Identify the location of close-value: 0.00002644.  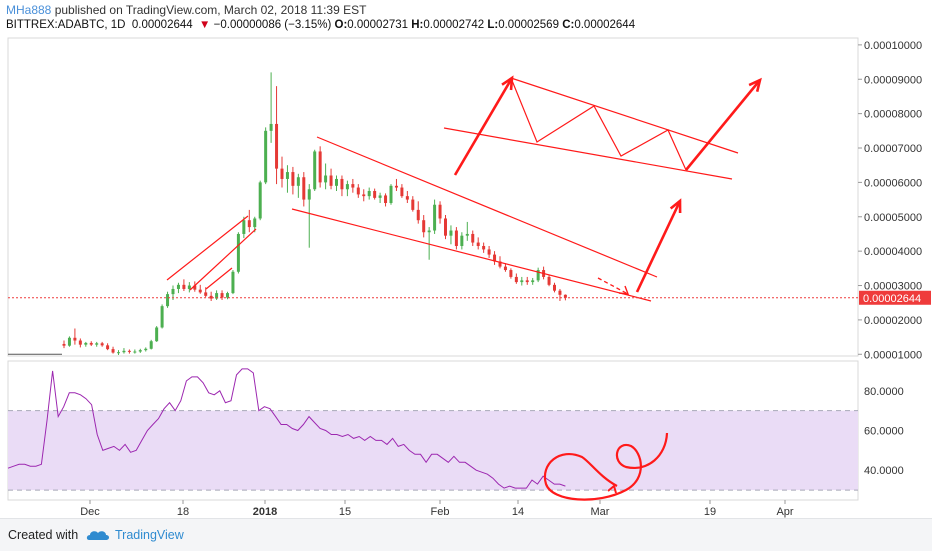
(605, 25).